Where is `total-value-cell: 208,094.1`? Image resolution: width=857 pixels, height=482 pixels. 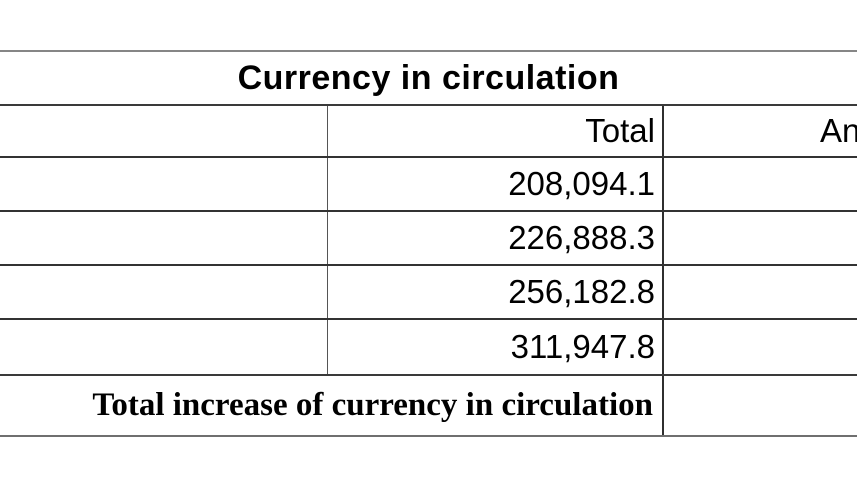
total-value-cell: 208,094.1 is located at coordinates (494, 184).